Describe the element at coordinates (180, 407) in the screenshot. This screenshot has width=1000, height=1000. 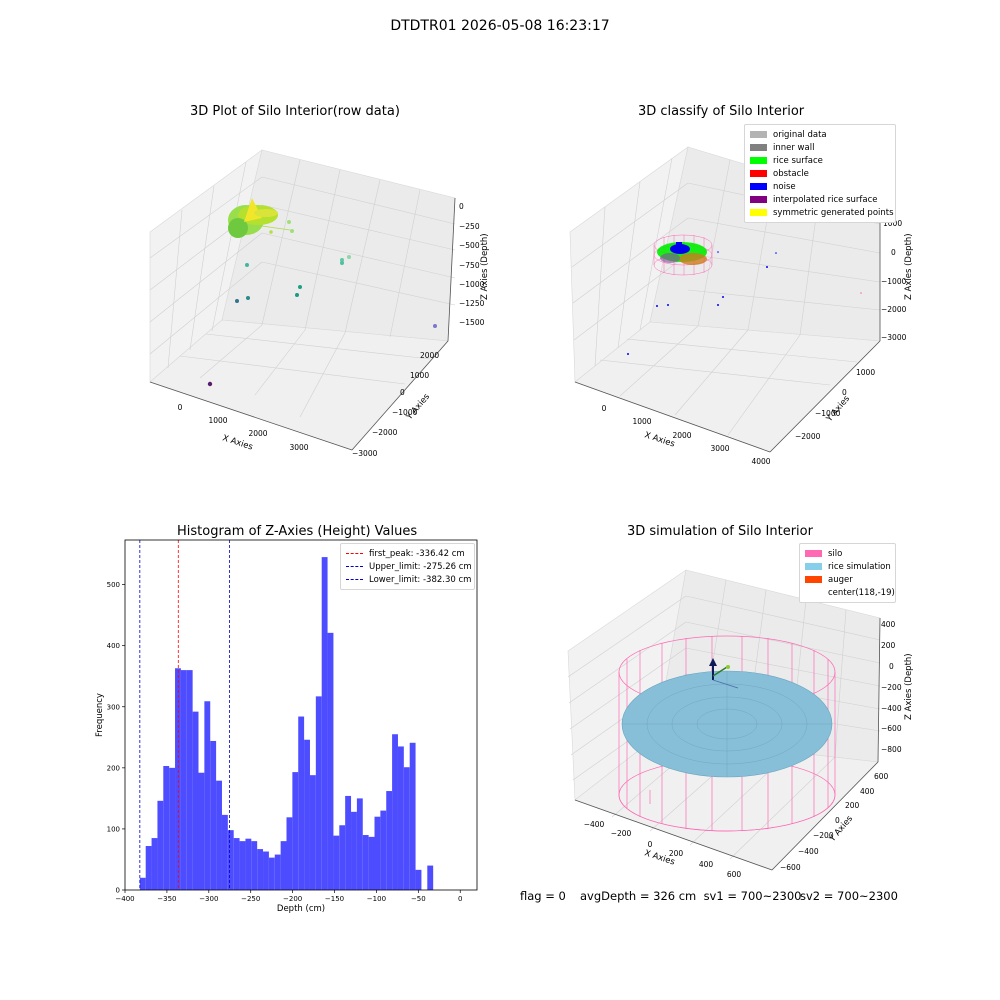
I see `raw-x-tick: 0` at that location.